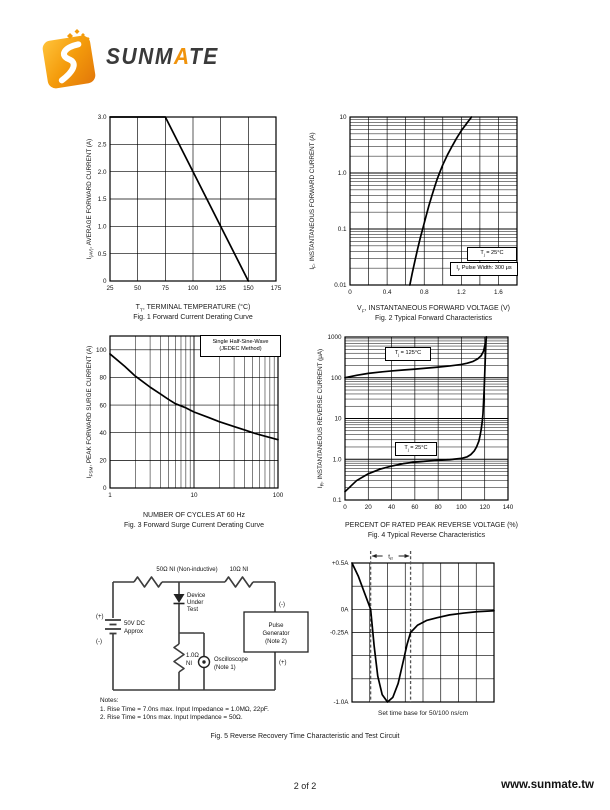 Image resolution: width=610 pixels, height=810 pixels. What do you see at coordinates (138, 288) in the screenshot?
I see `x-tick-label: 50` at bounding box center [138, 288].